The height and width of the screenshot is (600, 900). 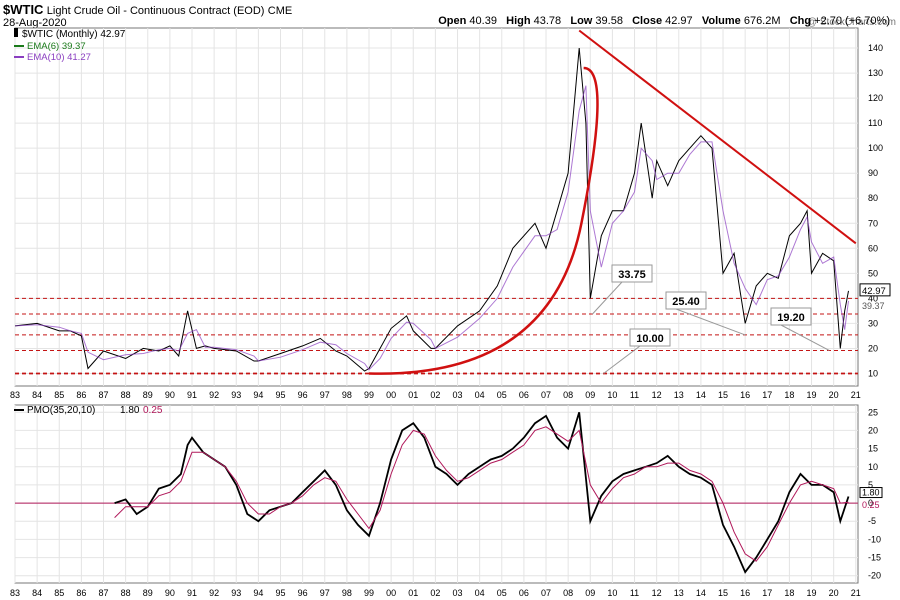 I want to click on x-tick-label-top: 86, so click(x=81, y=395).